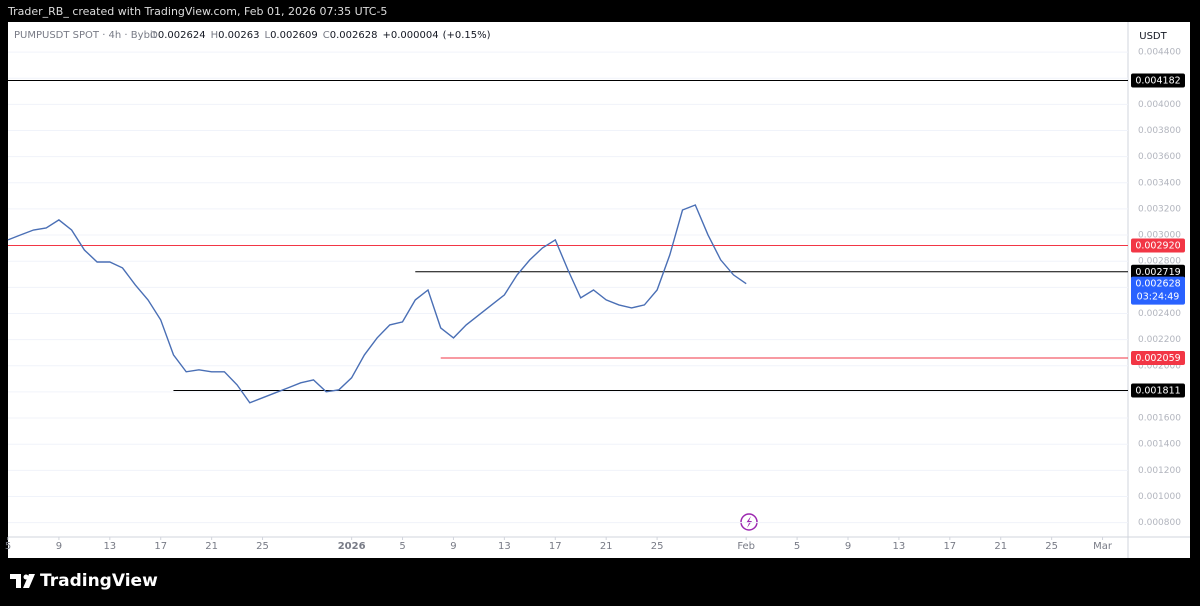 The width and height of the screenshot is (1200, 606). I want to click on ohlc-value: 0.002624, so click(182, 35).